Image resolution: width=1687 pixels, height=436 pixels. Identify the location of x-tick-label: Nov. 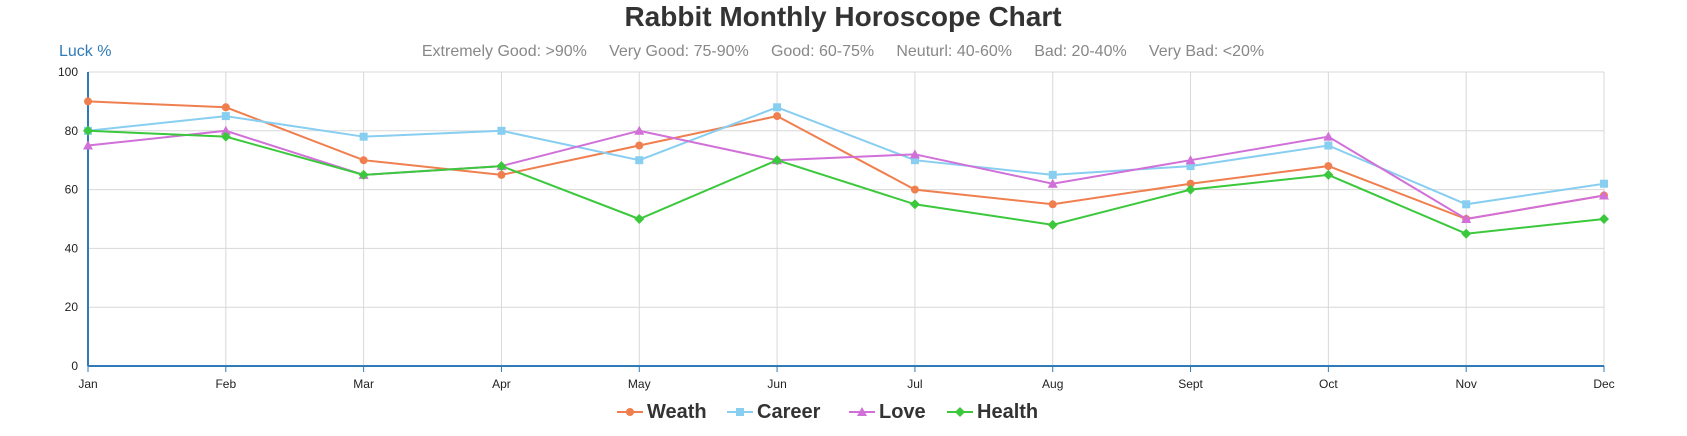
(1466, 384).